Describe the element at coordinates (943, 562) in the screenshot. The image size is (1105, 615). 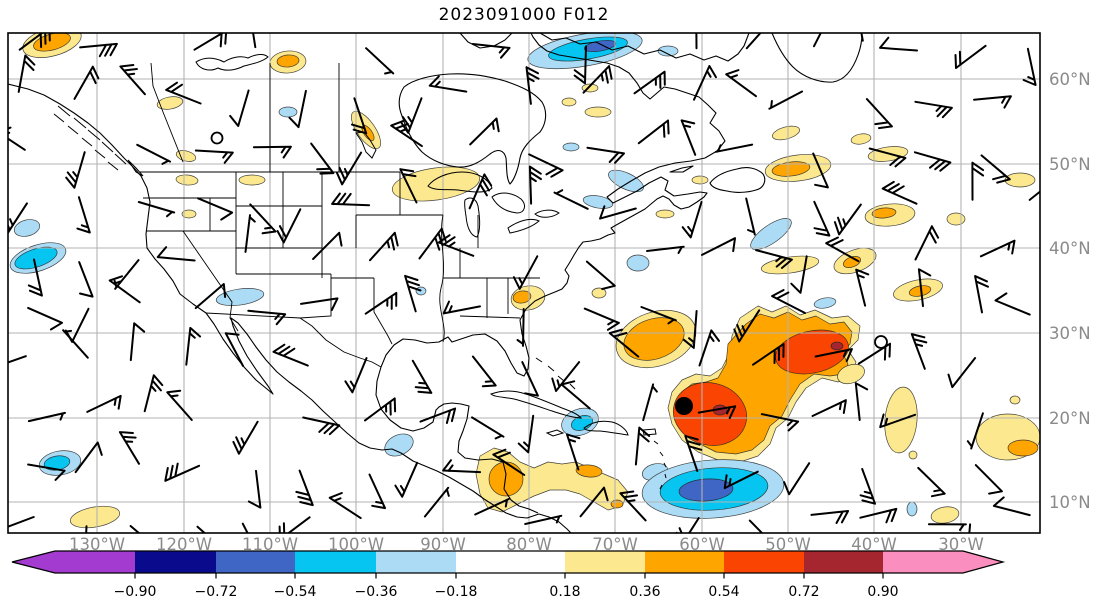
I see `colorbar-segment-pink` at that location.